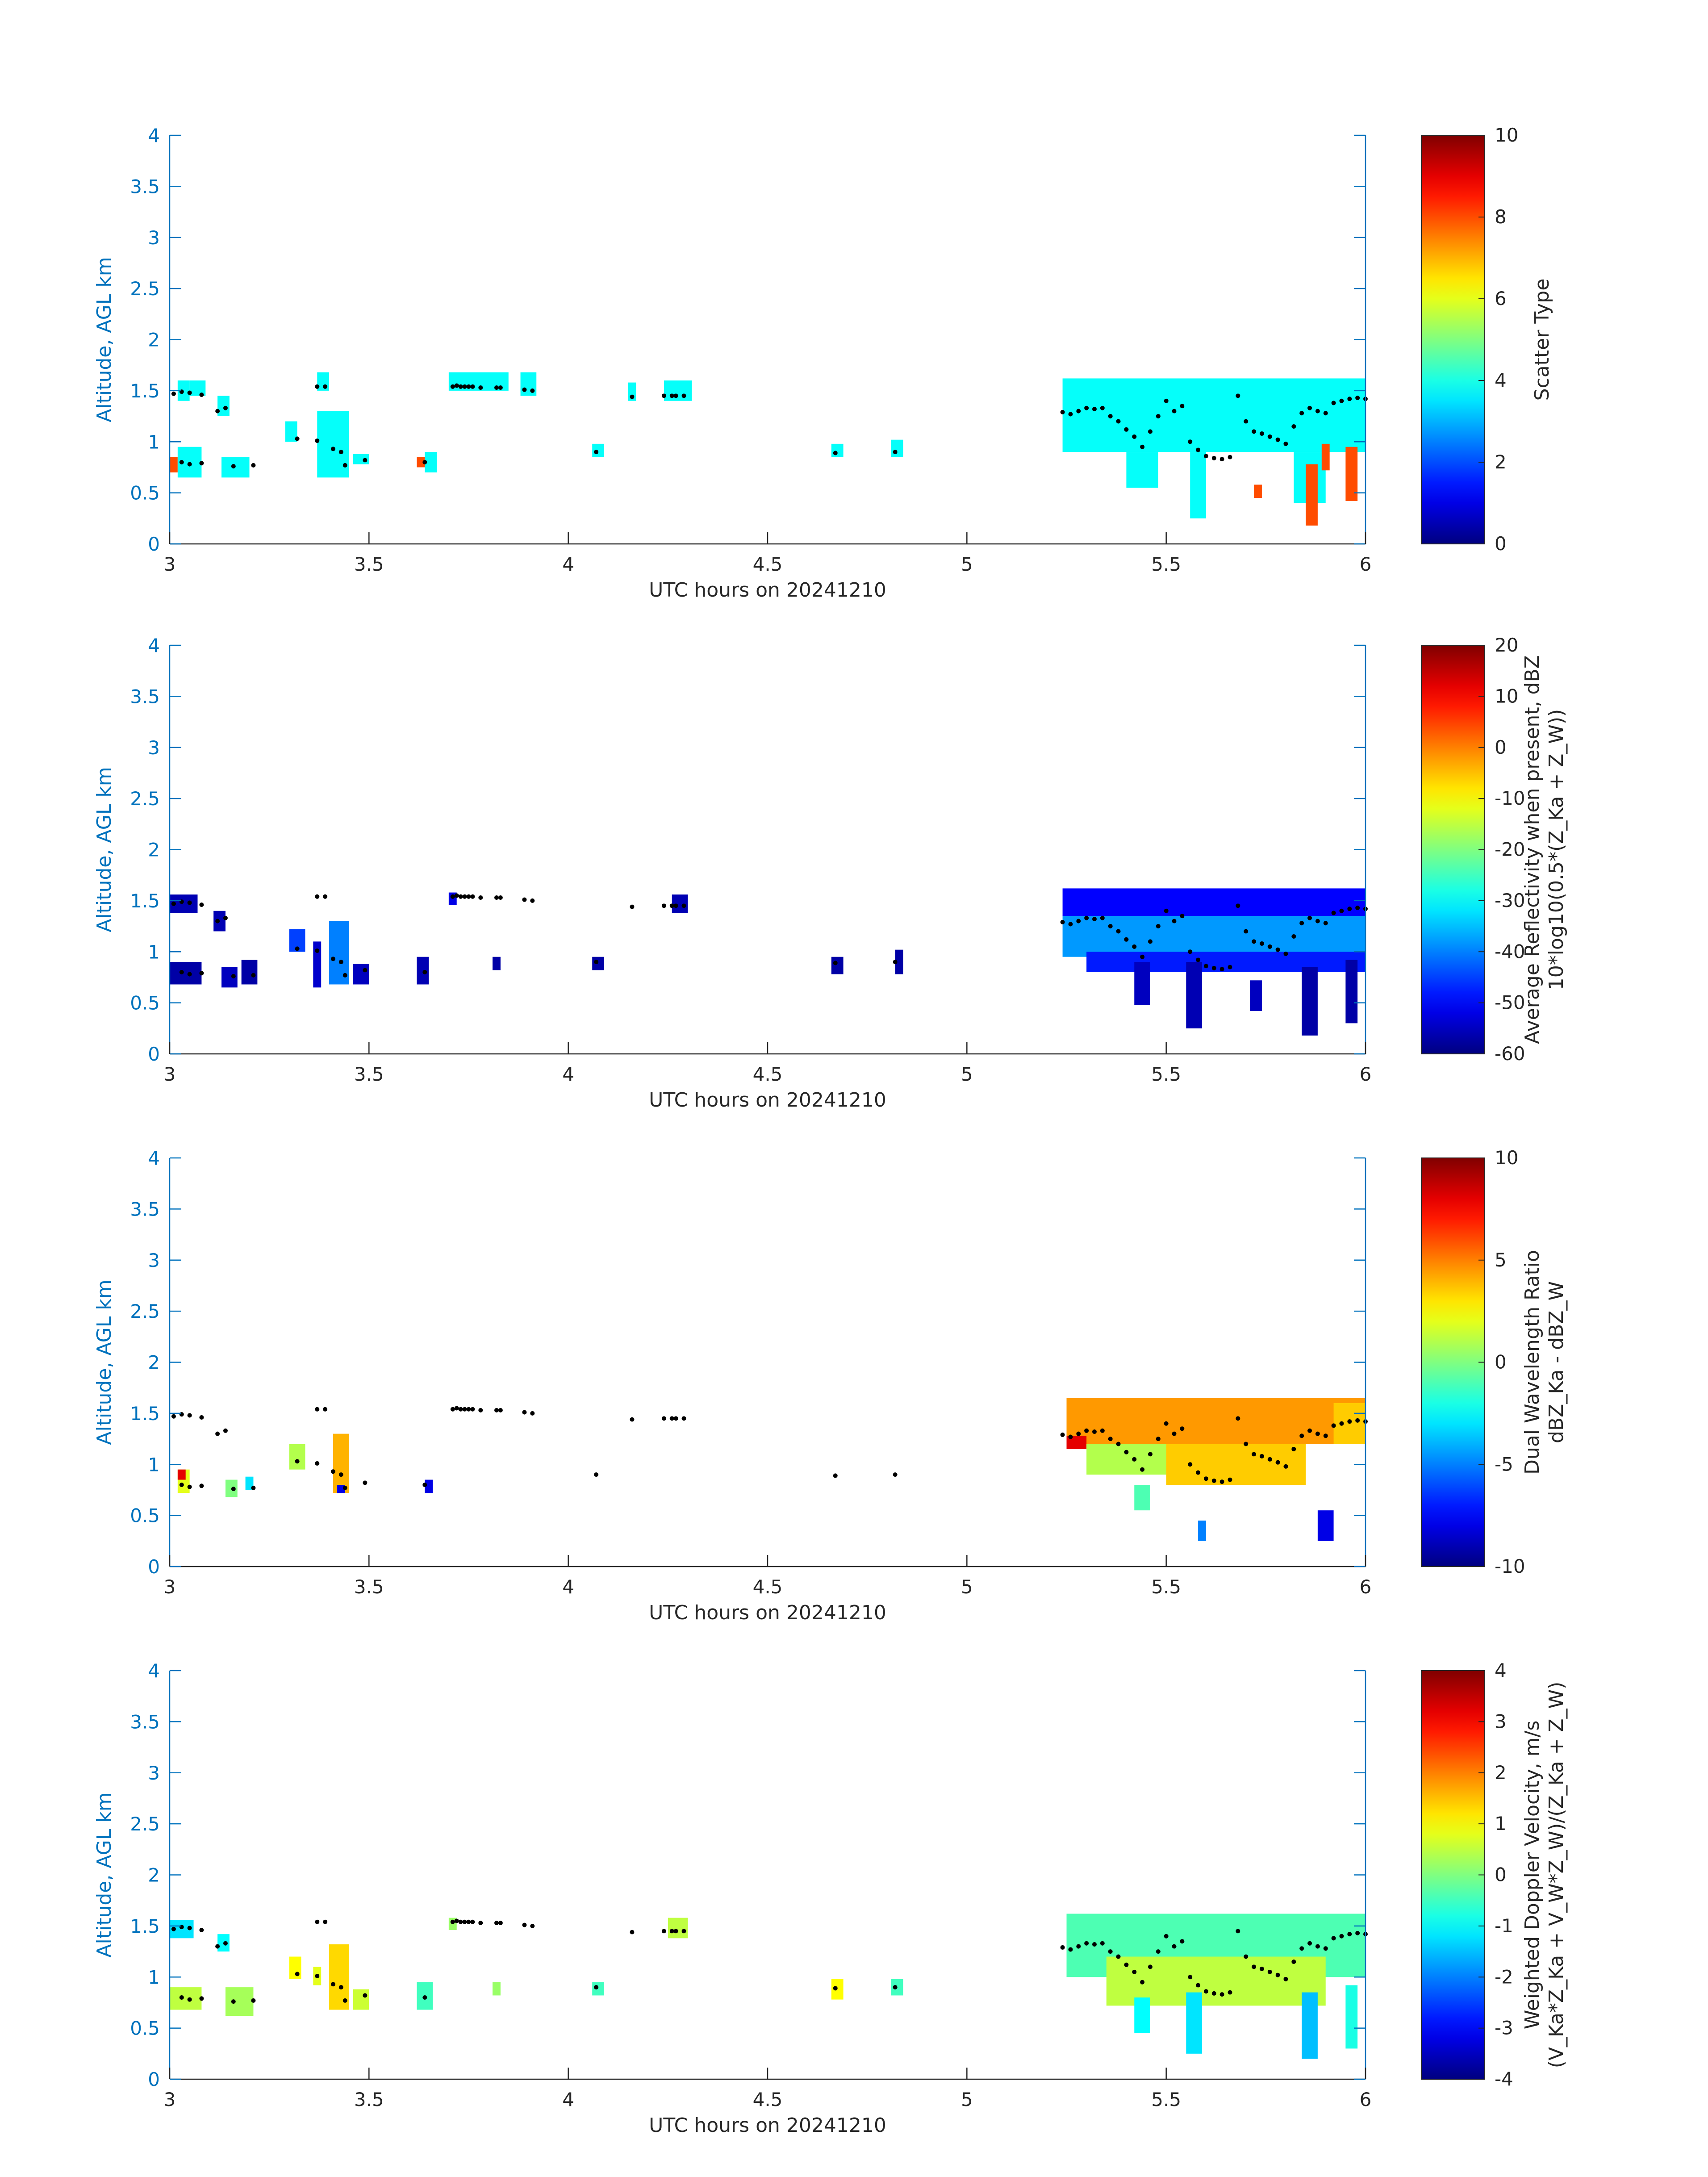  What do you see at coordinates (154, 544) in the screenshot?
I see `y-tick-label: 0` at bounding box center [154, 544].